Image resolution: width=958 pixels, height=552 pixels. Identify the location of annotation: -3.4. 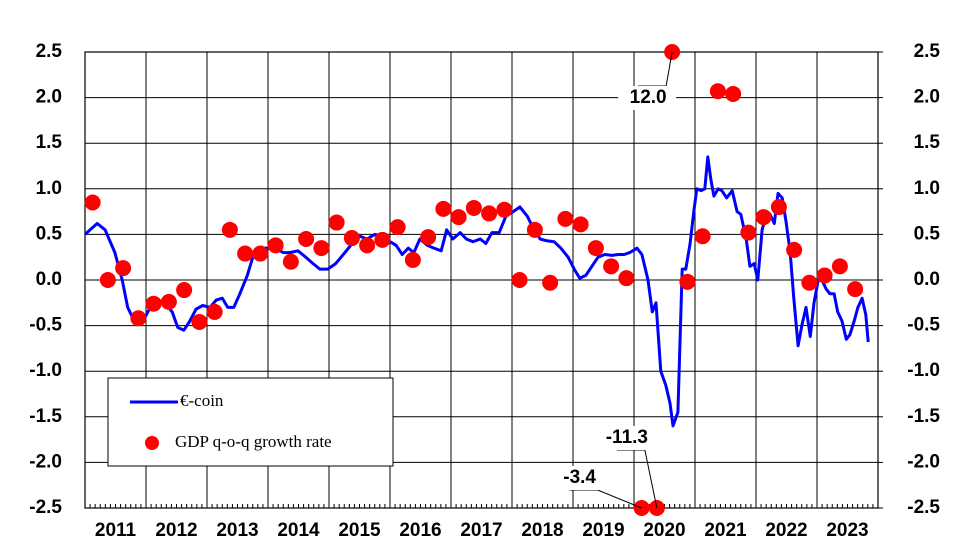
(595, 487).